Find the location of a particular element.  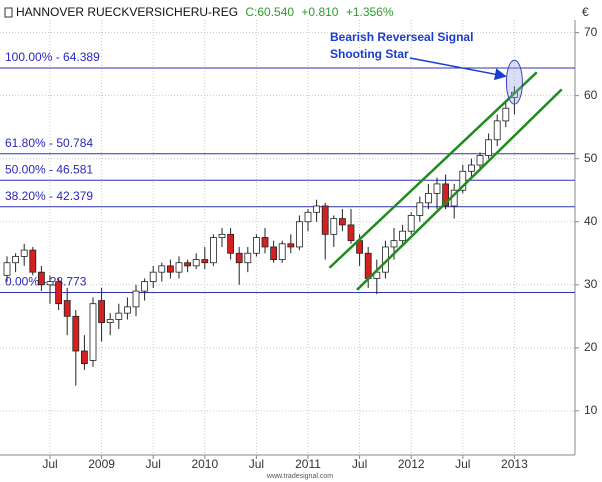

x-tick-label: 2010 is located at coordinates (204, 464).